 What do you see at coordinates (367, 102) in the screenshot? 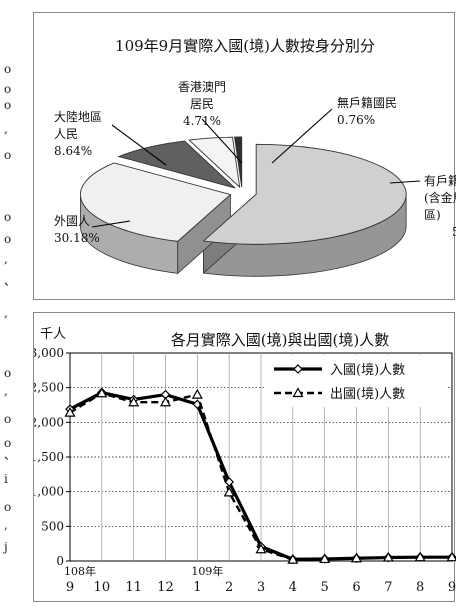
I see `pie-label: 無戶籍國民` at bounding box center [367, 102].